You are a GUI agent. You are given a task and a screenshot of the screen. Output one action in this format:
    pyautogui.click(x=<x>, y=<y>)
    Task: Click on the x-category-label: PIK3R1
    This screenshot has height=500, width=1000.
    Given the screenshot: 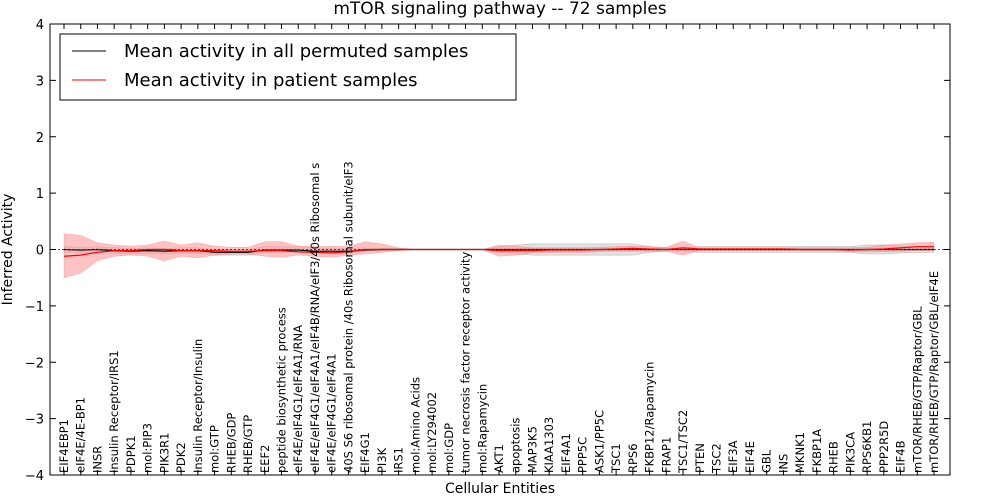 What is the action you would take?
    pyautogui.click(x=164, y=453)
    